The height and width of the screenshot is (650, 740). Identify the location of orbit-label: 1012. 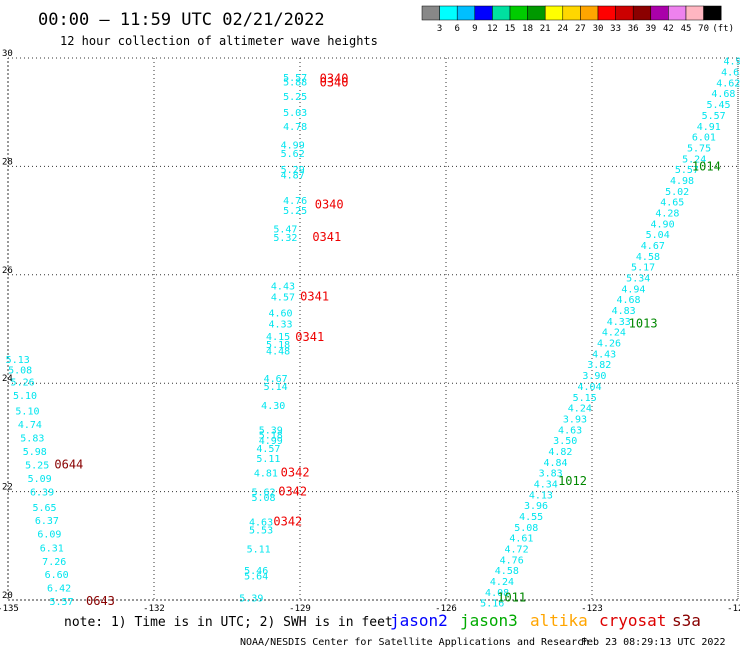
(572, 481).